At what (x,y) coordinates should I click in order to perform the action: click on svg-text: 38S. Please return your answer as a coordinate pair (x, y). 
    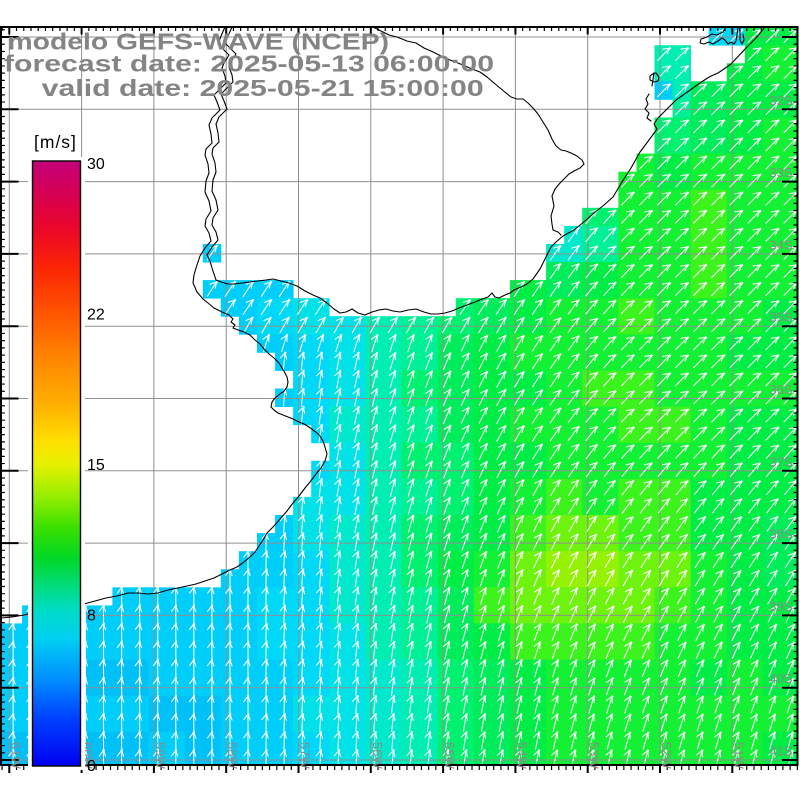
    Looking at the image, I should click on (780, 534).